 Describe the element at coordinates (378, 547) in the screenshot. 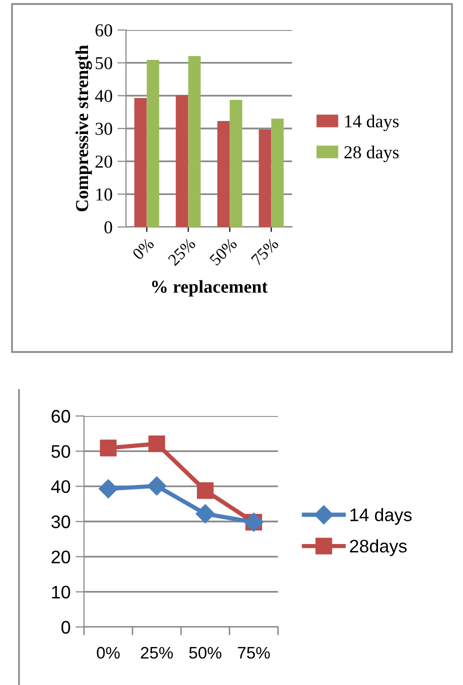

I see `legend-label: 28days` at that location.